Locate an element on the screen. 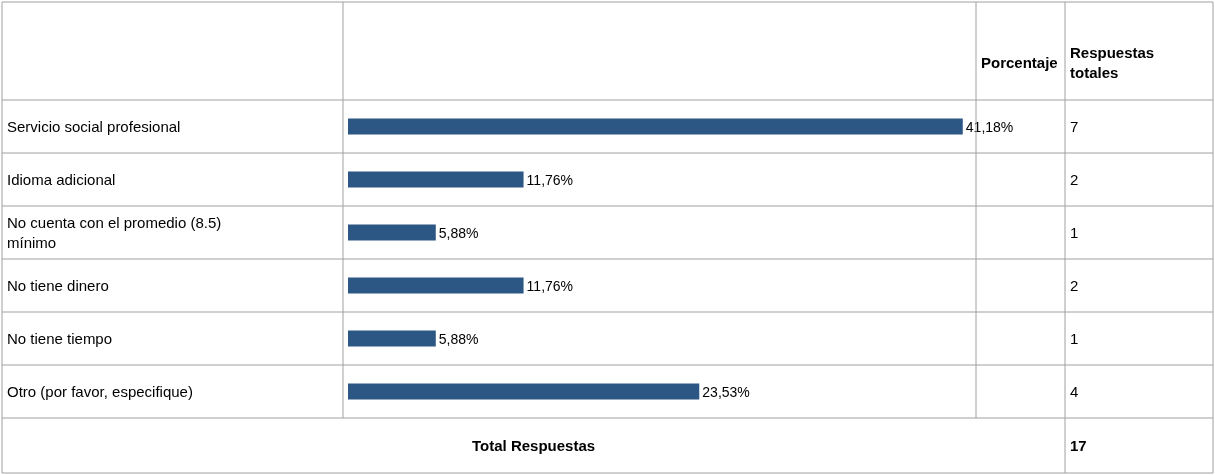 Image resolution: width=1215 pixels, height=475 pixels. text: Porcentaje is located at coordinates (1019, 62).